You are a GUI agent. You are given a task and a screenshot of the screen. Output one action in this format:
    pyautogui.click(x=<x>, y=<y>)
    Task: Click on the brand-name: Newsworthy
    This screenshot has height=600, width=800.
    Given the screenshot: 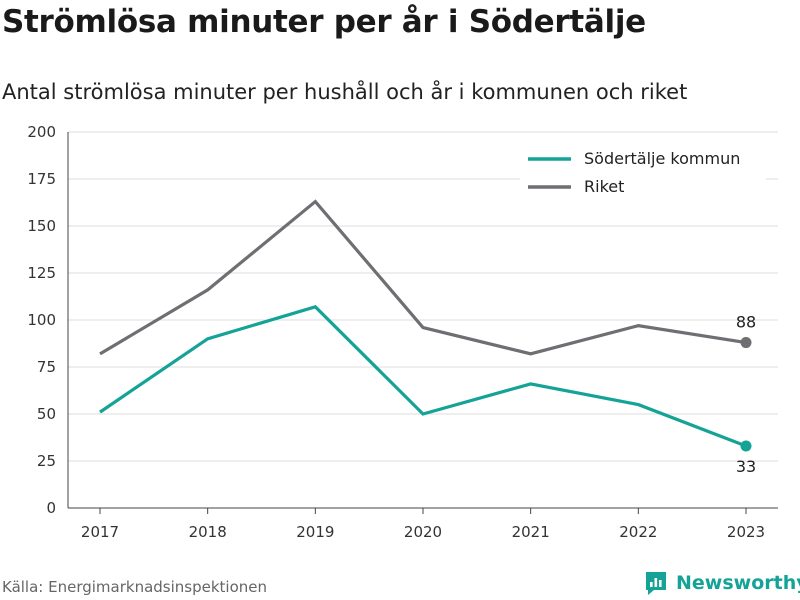 What is the action you would take?
    pyautogui.click(x=738, y=583)
    